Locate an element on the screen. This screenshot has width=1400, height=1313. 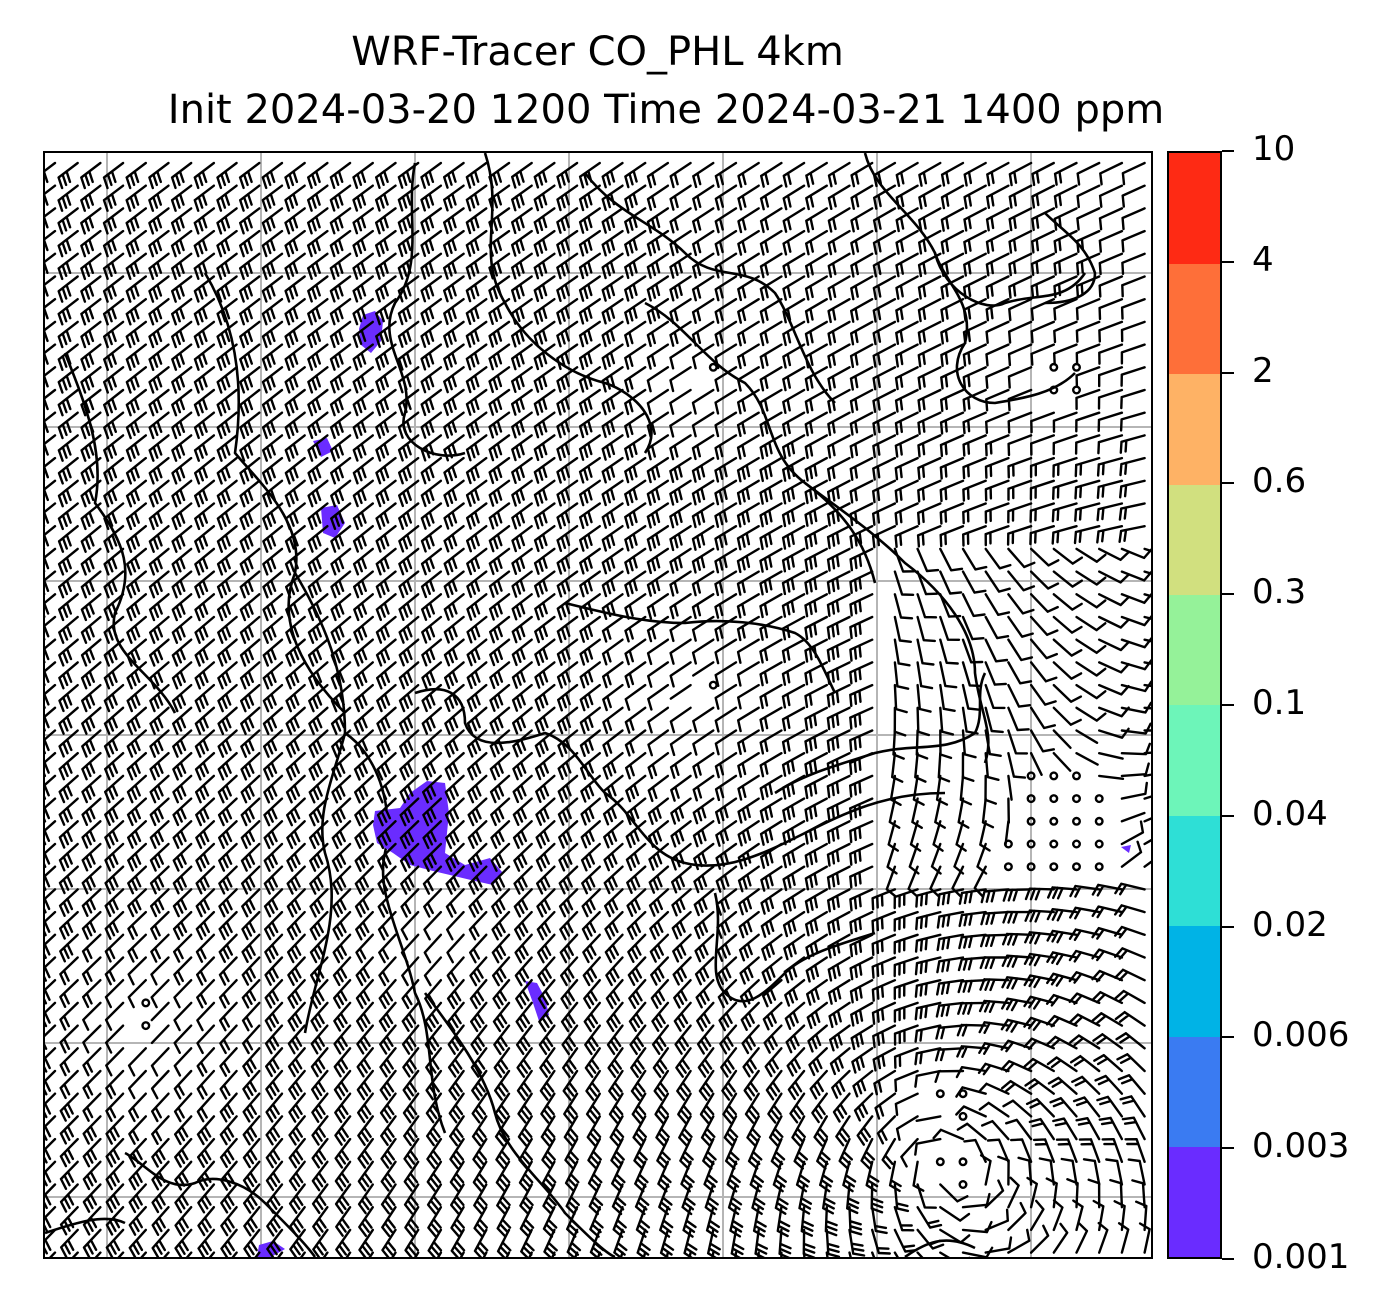
colorbar-tick-label: 0.6 is located at coordinates (1279, 481).